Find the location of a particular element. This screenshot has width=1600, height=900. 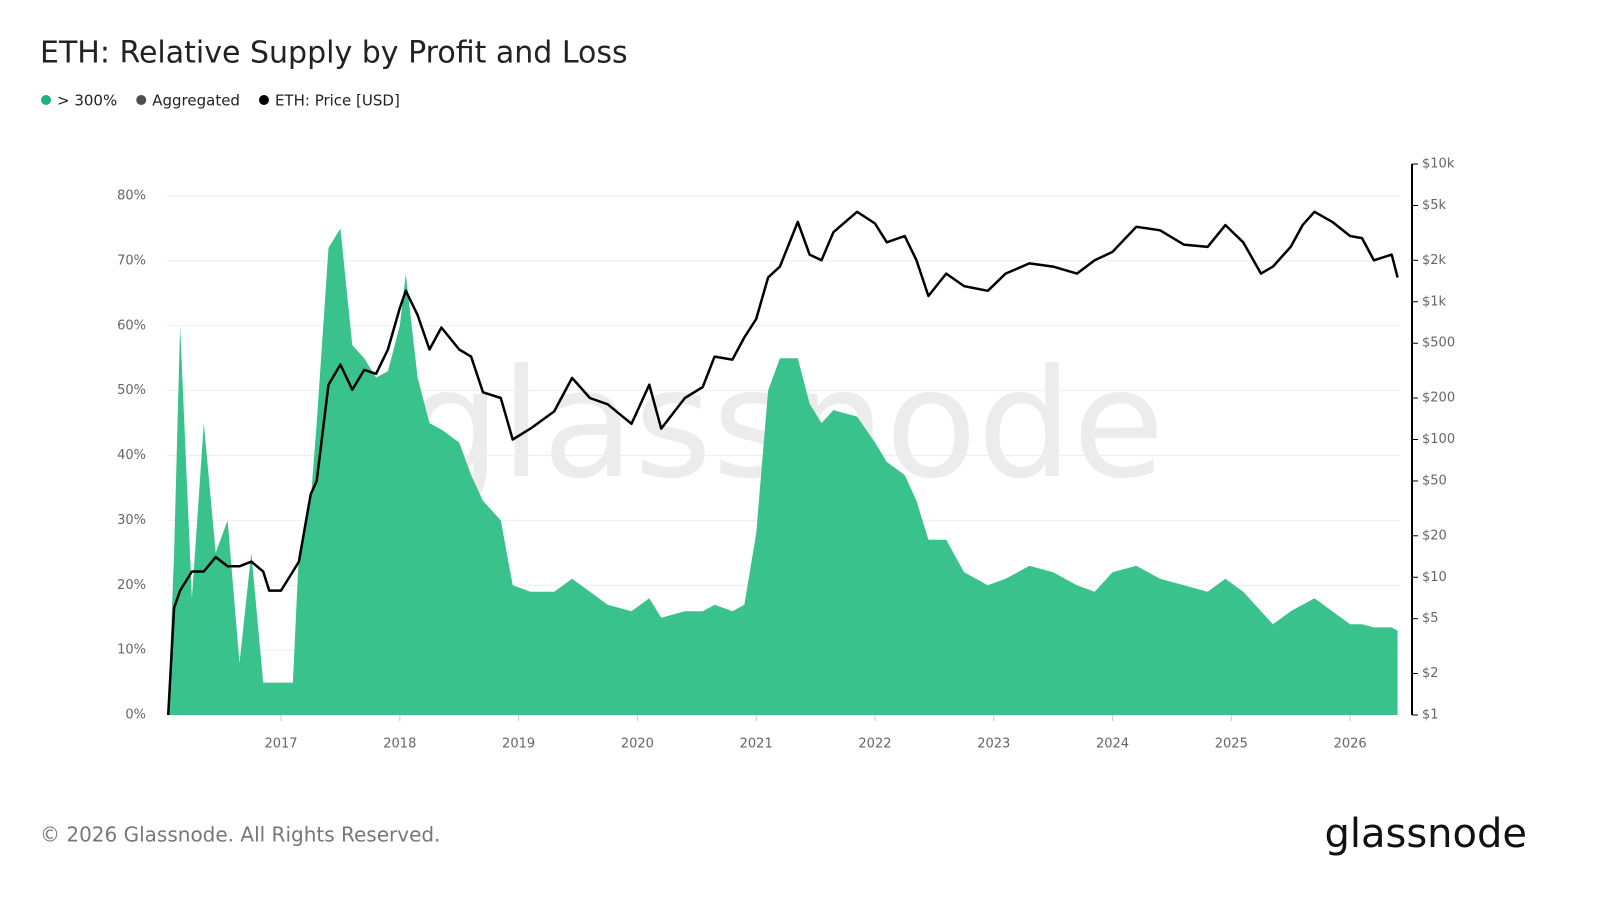

x-tick-label: 2026 is located at coordinates (1350, 744).